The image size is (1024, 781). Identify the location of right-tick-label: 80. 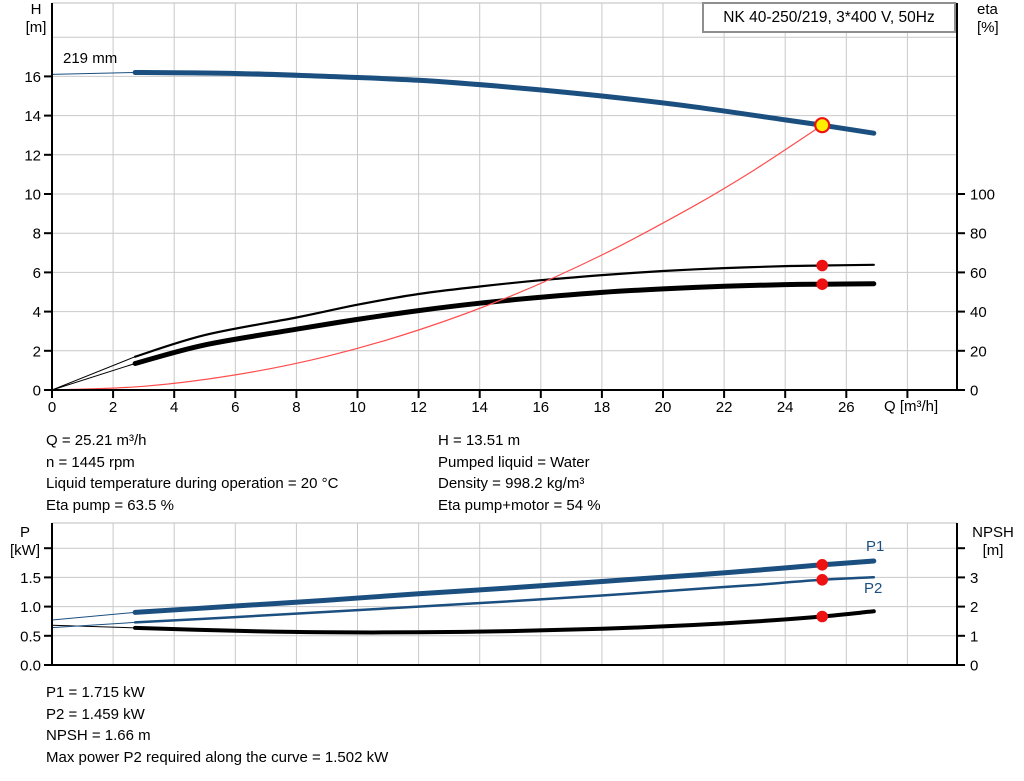
(978, 234).